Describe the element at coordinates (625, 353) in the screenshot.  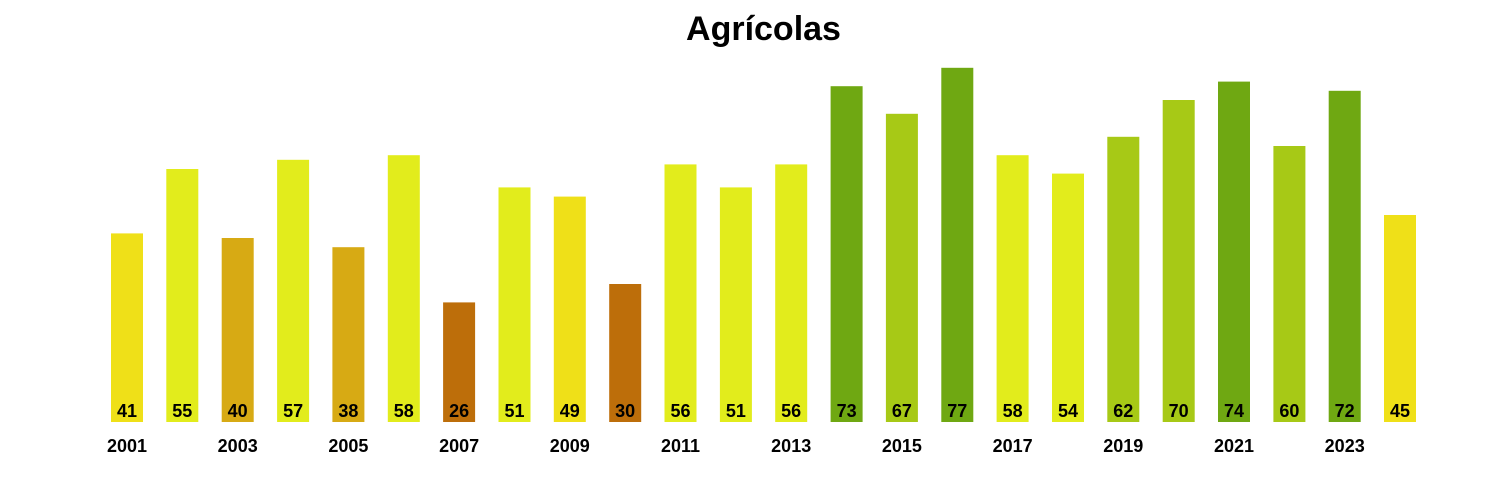
I see `bar-2010` at that location.